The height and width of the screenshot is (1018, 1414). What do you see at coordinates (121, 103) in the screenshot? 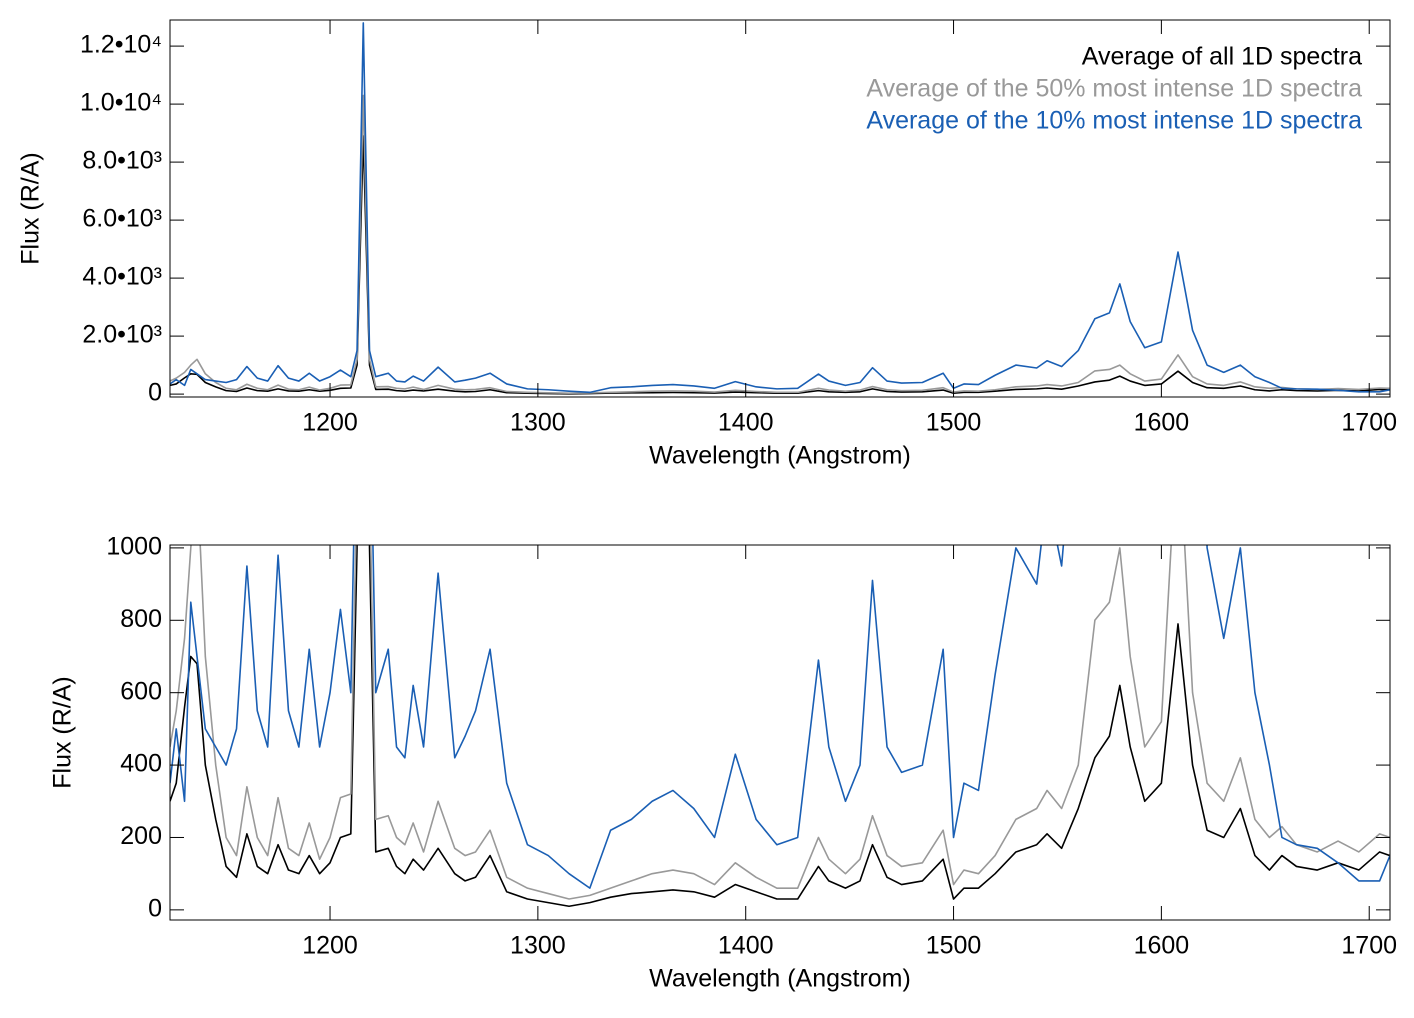
I see `y-tick-label: 1.0•10⁴` at bounding box center [121, 103].